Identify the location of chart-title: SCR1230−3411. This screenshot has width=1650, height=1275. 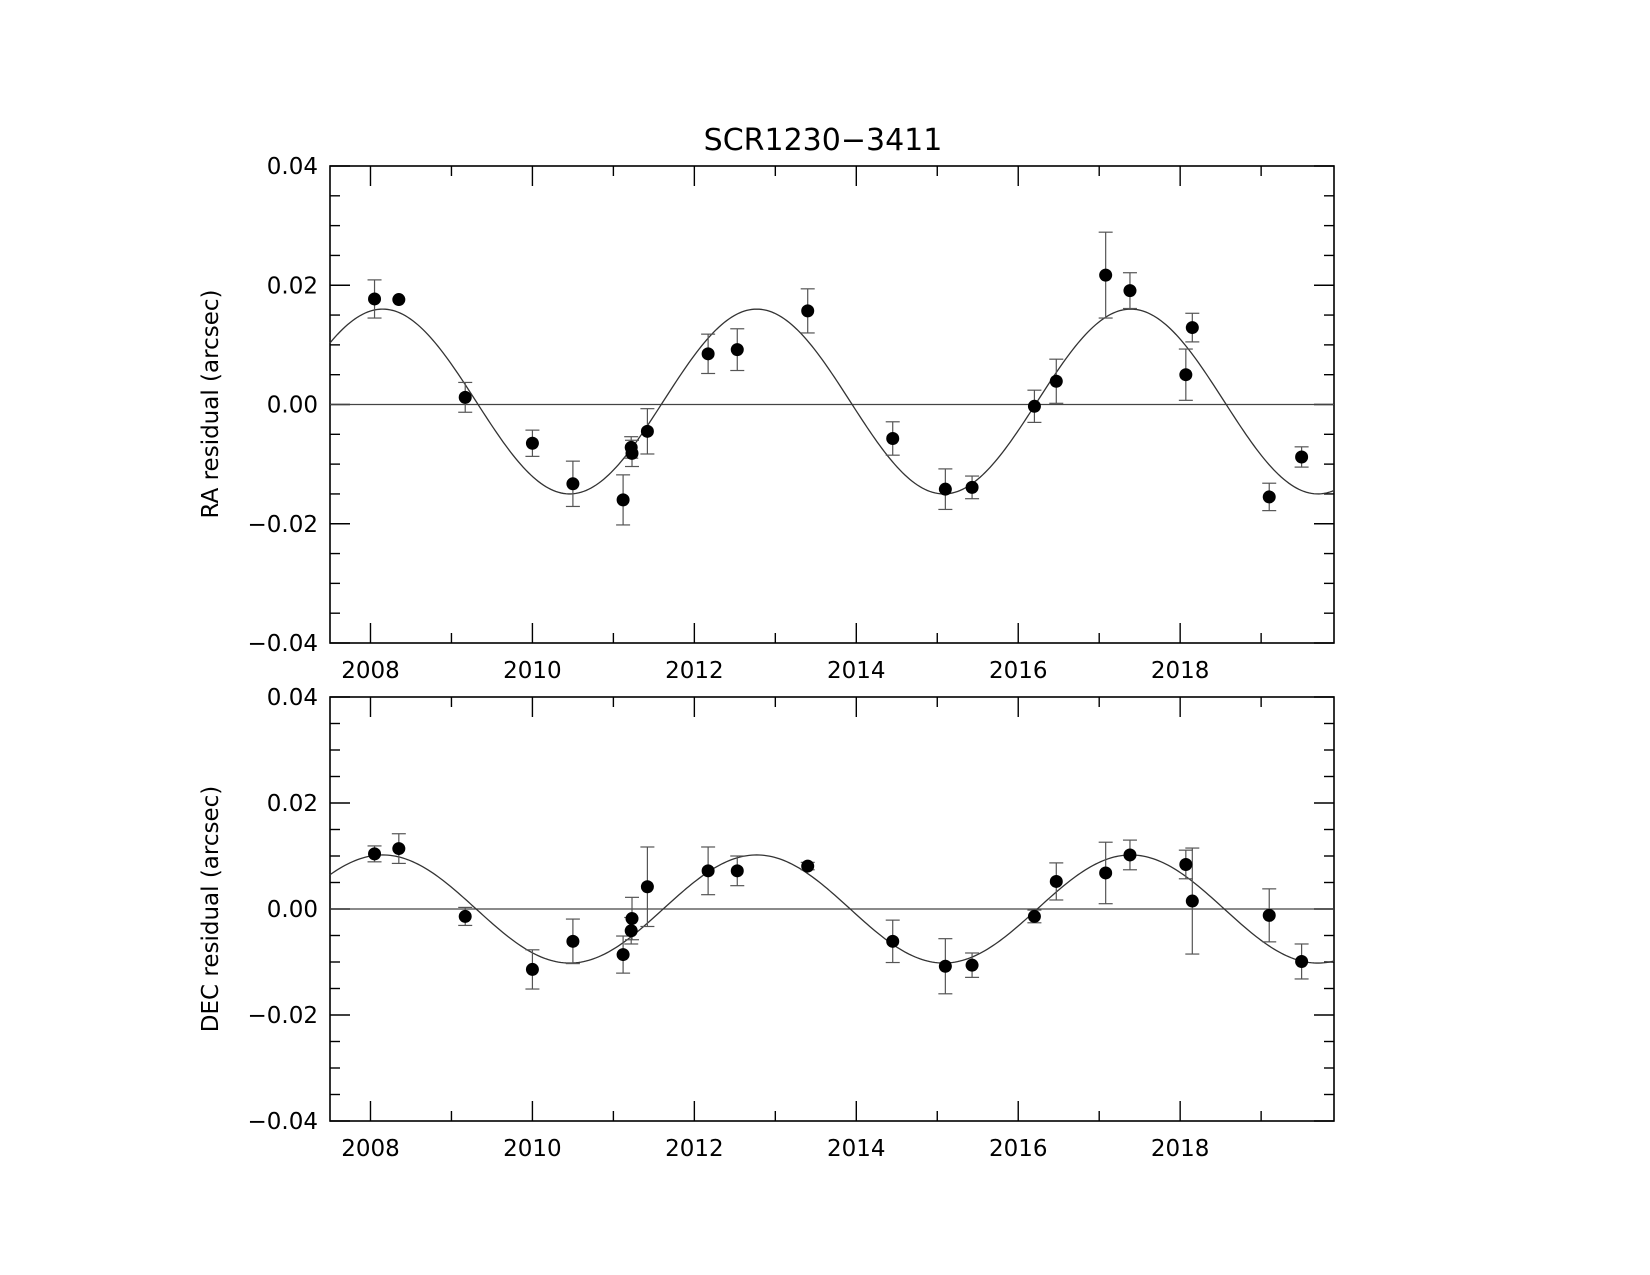
(823, 140).